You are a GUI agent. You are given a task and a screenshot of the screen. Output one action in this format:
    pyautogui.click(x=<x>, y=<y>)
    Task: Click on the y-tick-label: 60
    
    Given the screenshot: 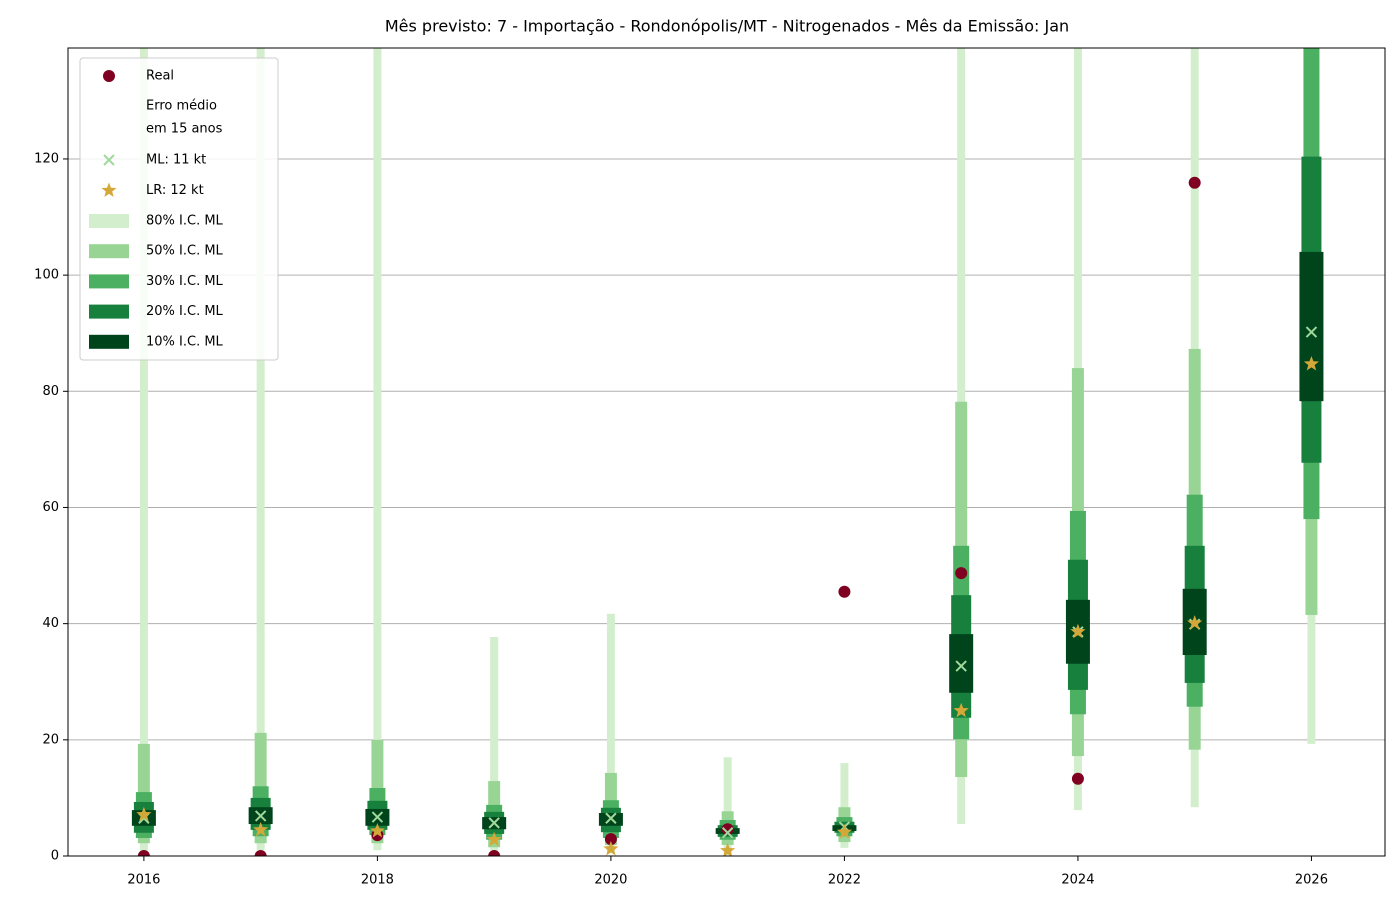 What is the action you would take?
    pyautogui.click(x=50, y=507)
    